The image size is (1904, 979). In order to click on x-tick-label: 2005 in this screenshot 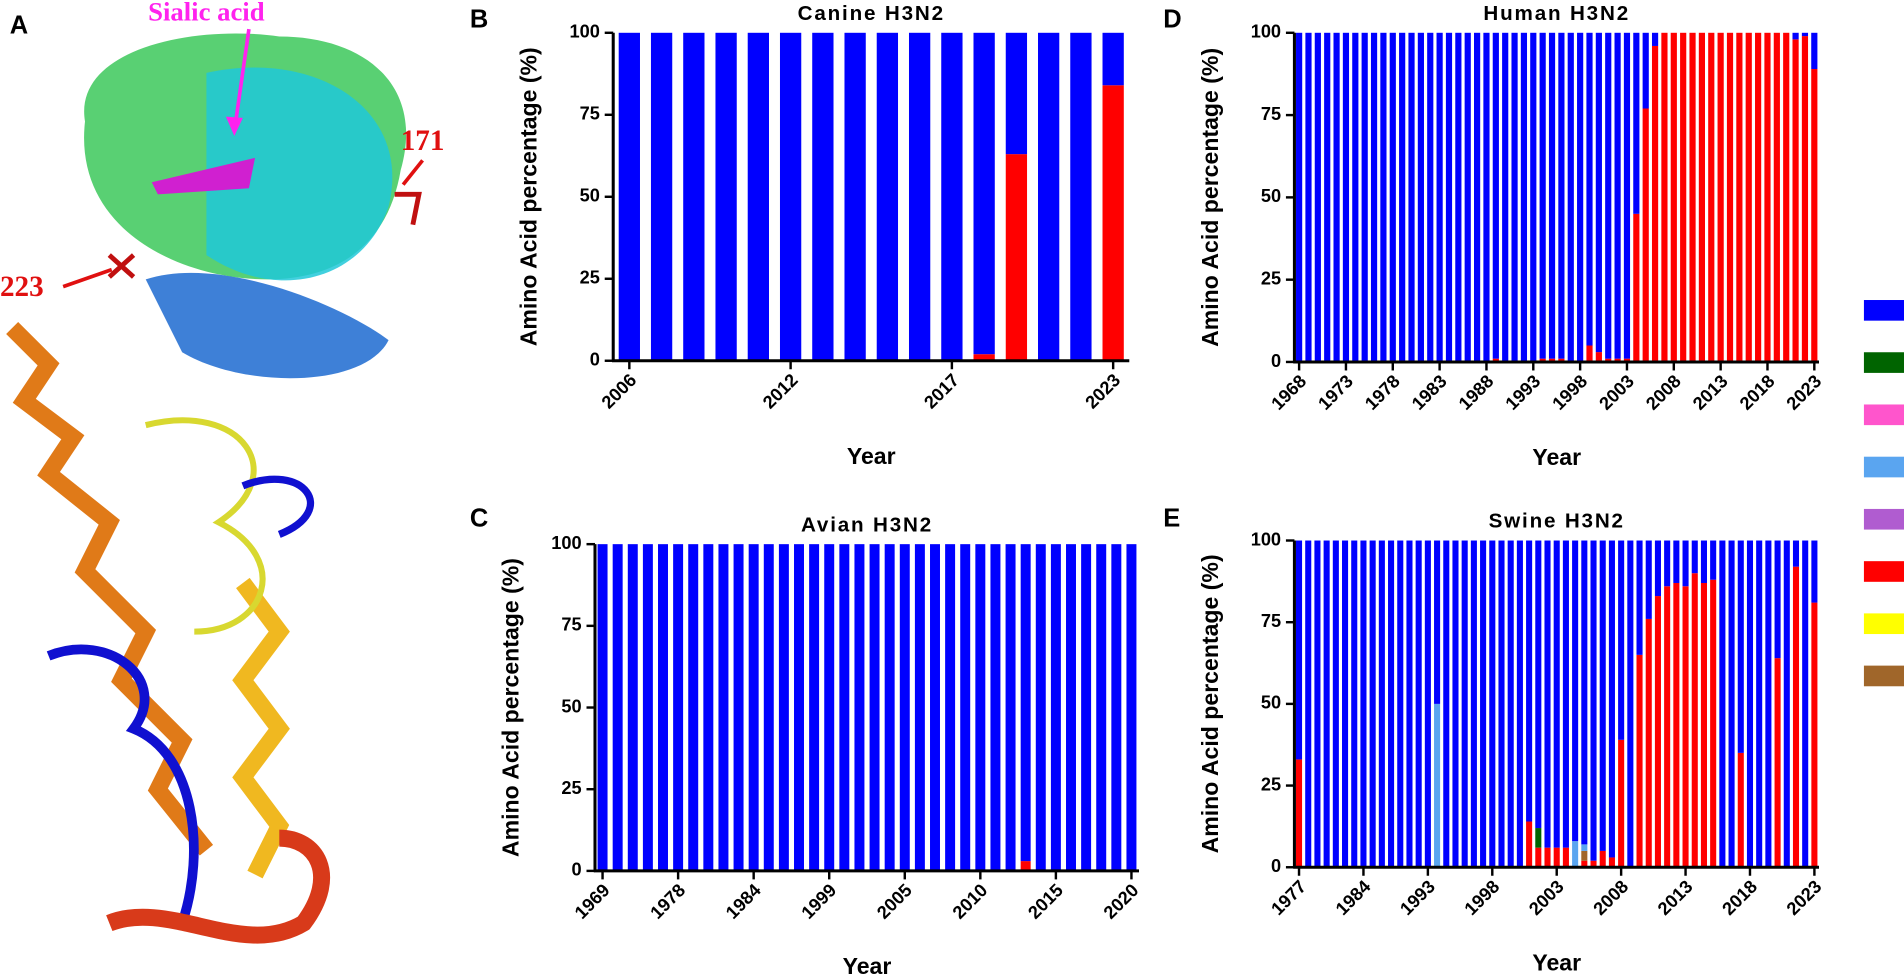, I will do `click(894, 901)`.